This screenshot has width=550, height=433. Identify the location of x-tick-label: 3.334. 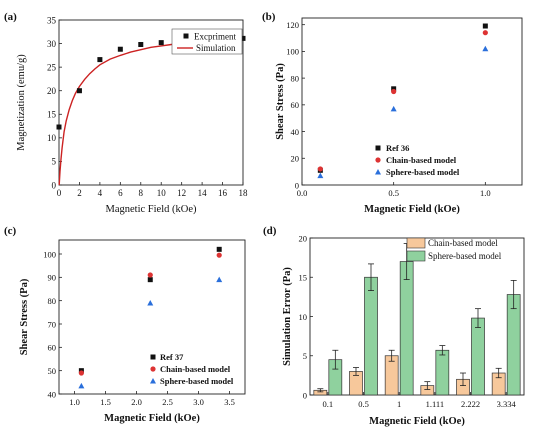
(507, 404).